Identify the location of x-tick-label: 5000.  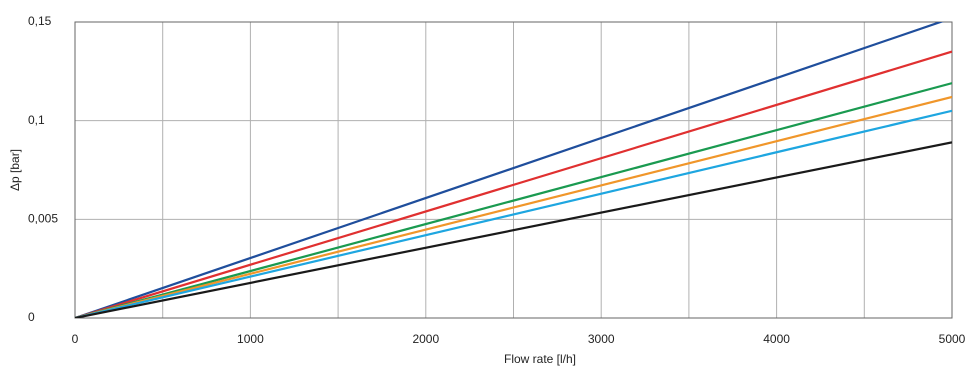
(952, 339).